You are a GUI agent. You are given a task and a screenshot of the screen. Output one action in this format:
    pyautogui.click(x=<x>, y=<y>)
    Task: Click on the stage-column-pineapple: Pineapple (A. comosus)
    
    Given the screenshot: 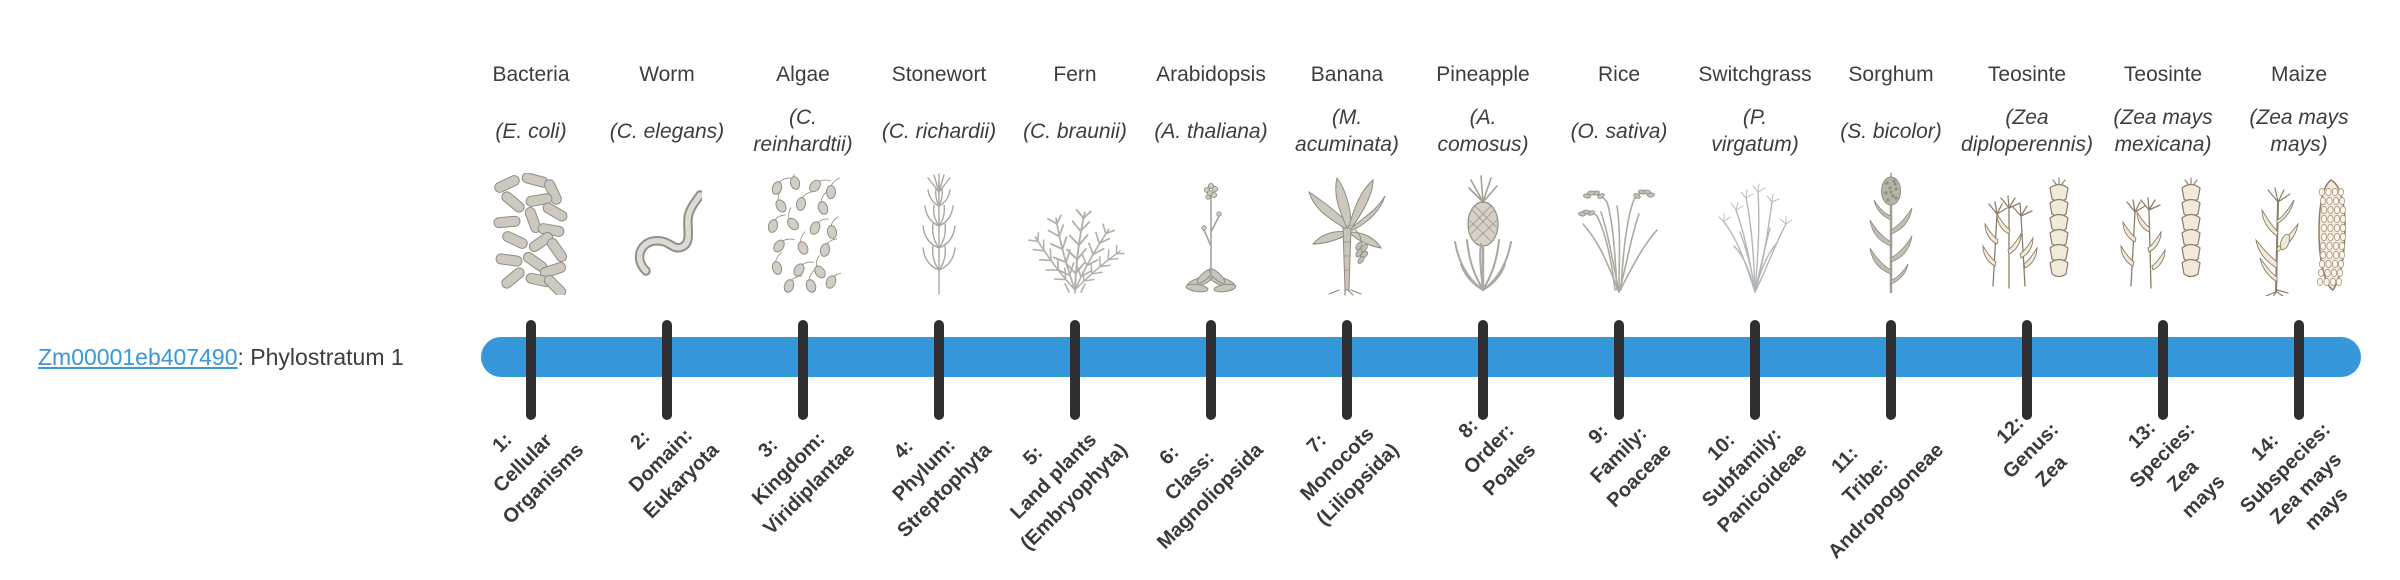 What is the action you would take?
    pyautogui.click(x=1483, y=290)
    